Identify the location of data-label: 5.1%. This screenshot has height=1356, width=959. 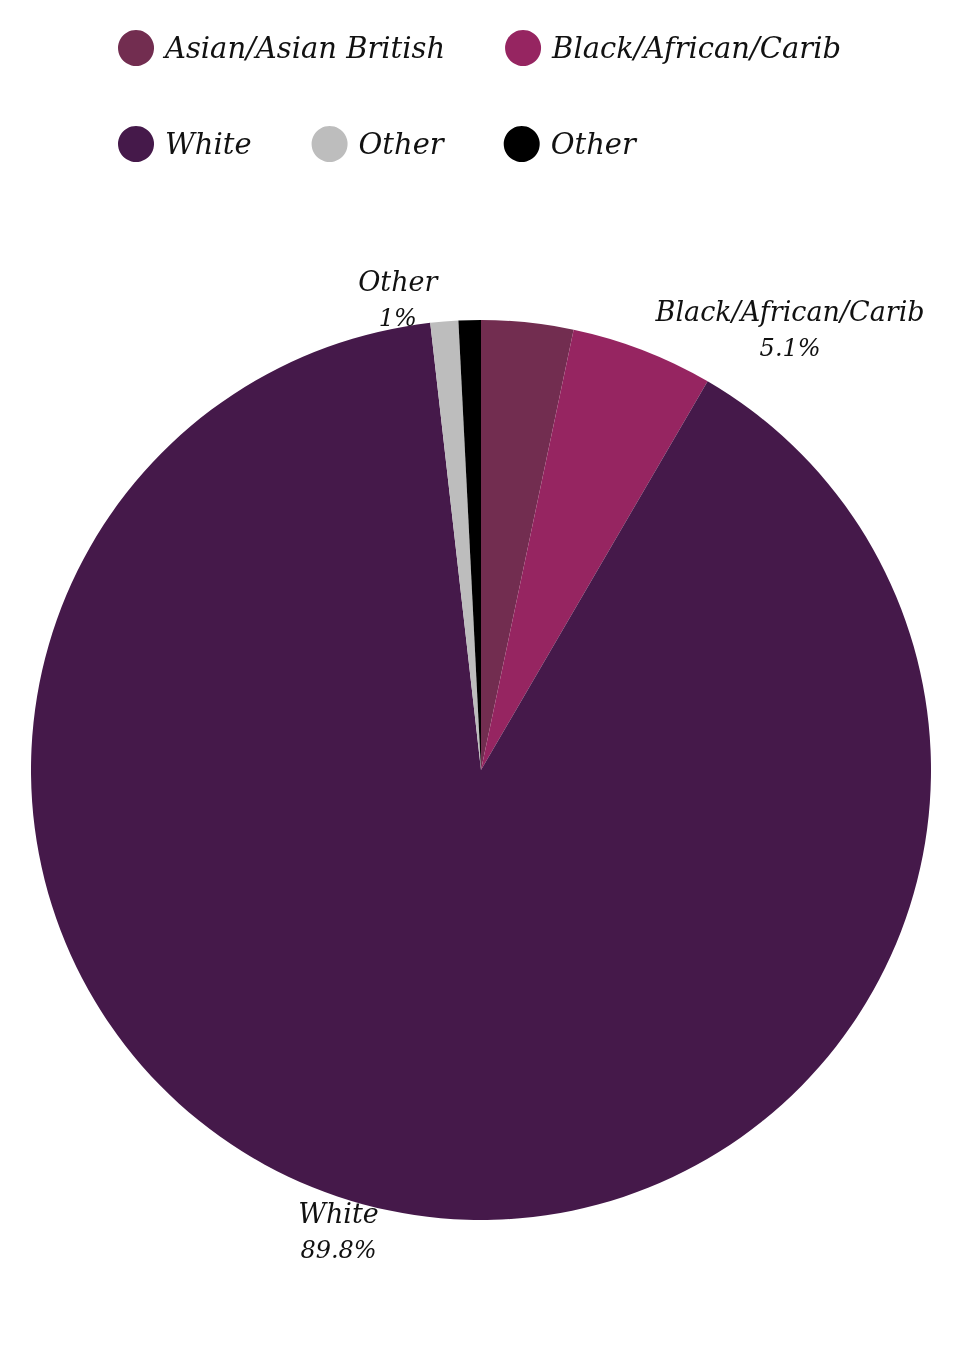
(790, 347).